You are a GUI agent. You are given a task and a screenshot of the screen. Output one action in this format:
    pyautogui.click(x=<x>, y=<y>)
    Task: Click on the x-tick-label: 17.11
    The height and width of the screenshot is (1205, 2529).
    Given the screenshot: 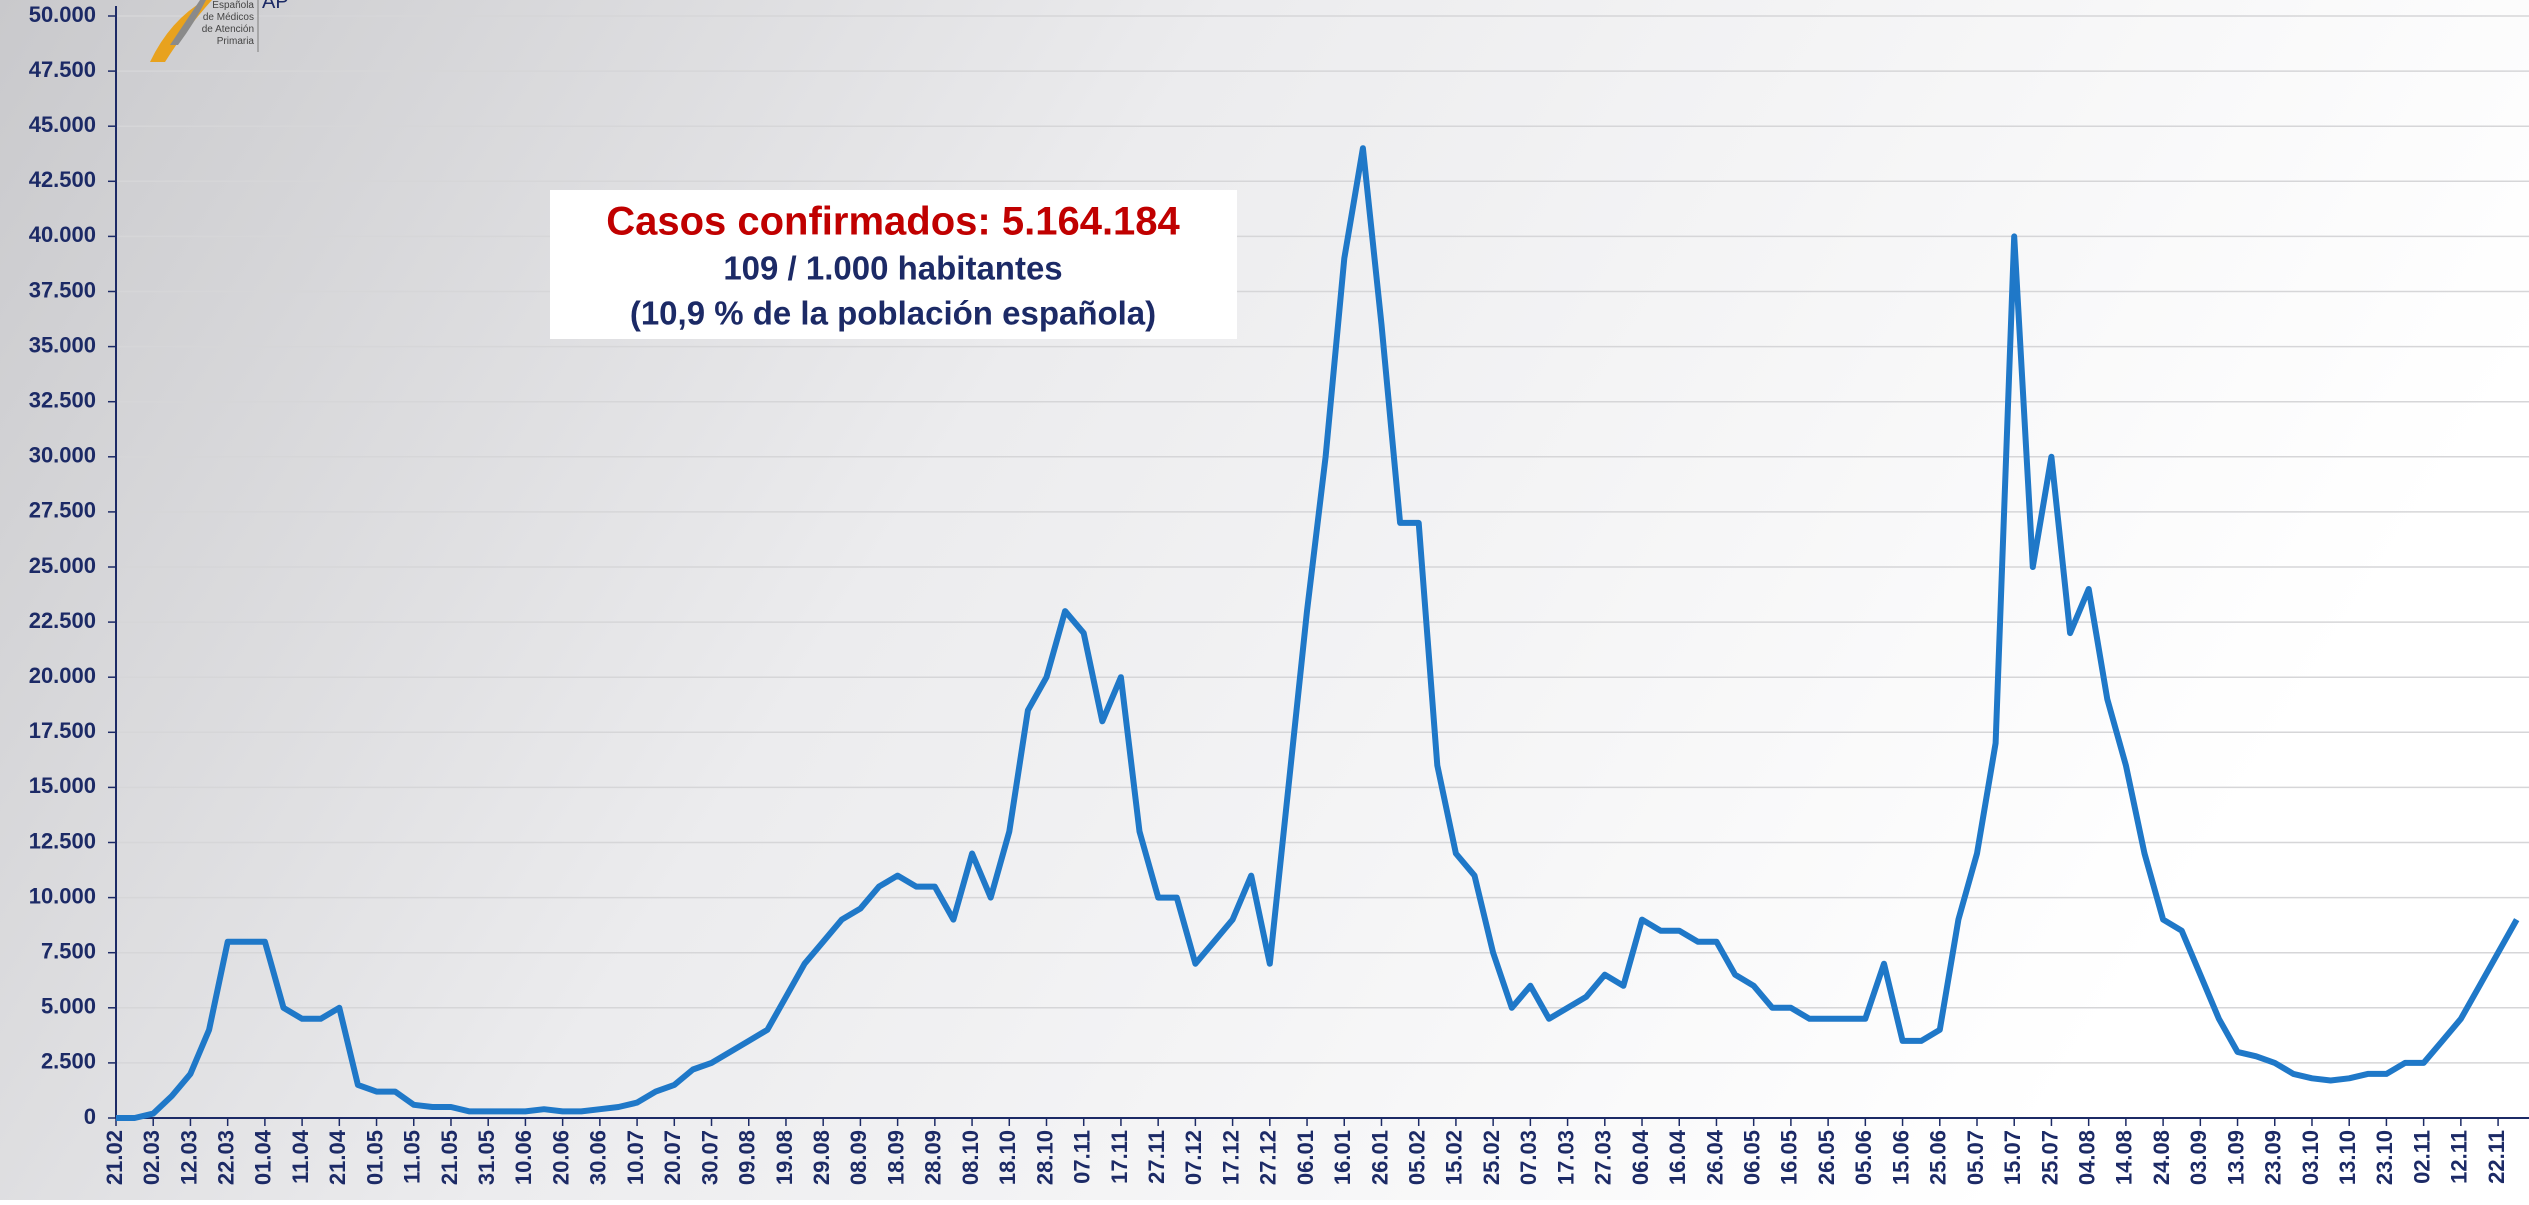 What is the action you would take?
    pyautogui.click(x=1119, y=1157)
    